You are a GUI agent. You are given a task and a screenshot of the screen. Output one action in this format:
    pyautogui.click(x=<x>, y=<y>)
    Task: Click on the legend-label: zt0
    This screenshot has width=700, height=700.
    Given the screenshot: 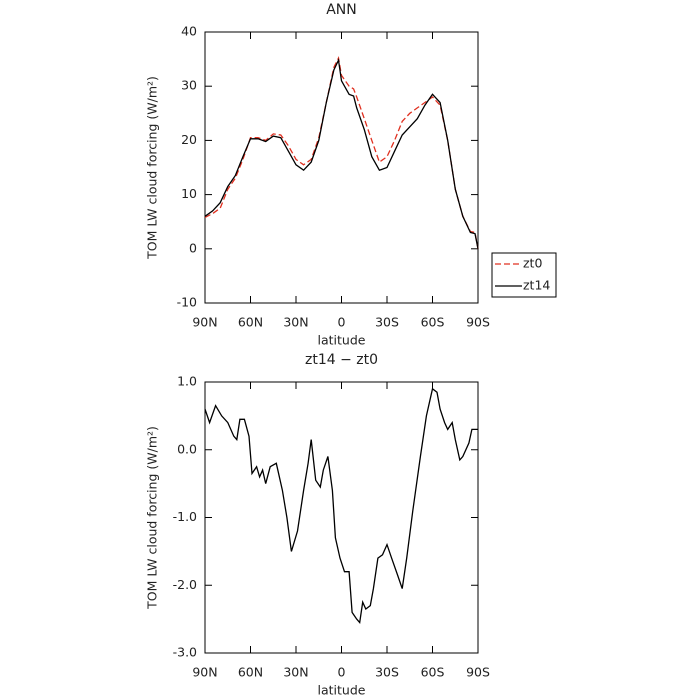 What is the action you would take?
    pyautogui.click(x=532, y=263)
    